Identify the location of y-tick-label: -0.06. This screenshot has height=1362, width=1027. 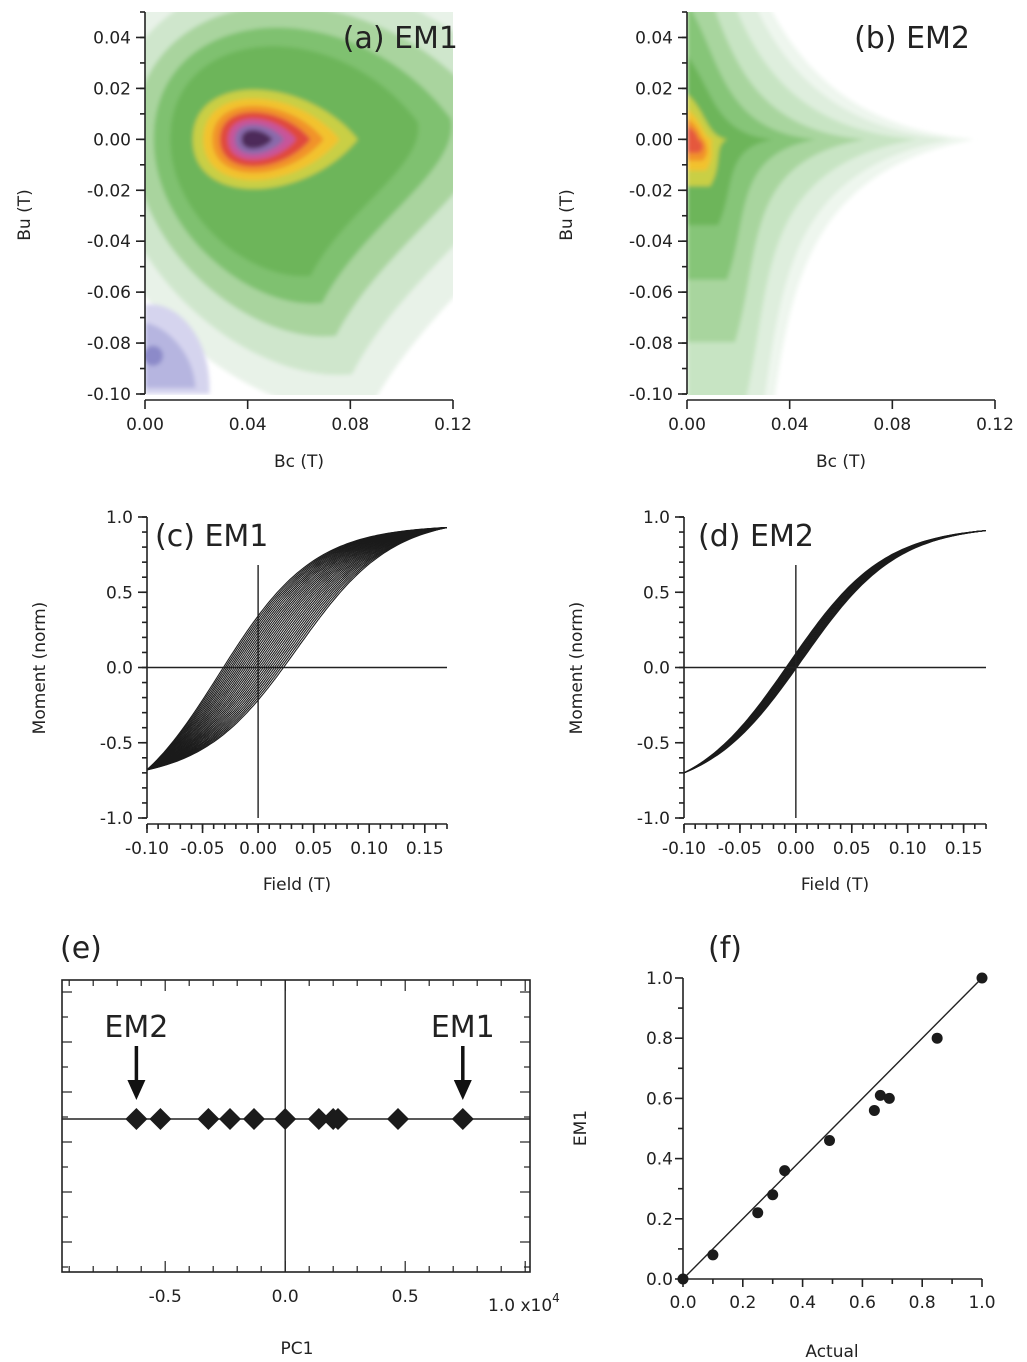
(651, 293).